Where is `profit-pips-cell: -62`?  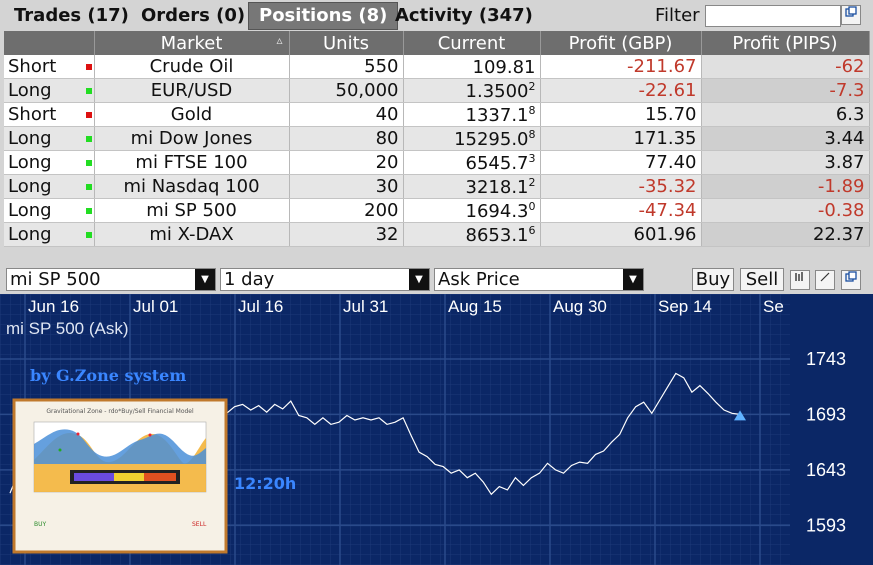
profit-pips-cell: -62 is located at coordinates (785, 67).